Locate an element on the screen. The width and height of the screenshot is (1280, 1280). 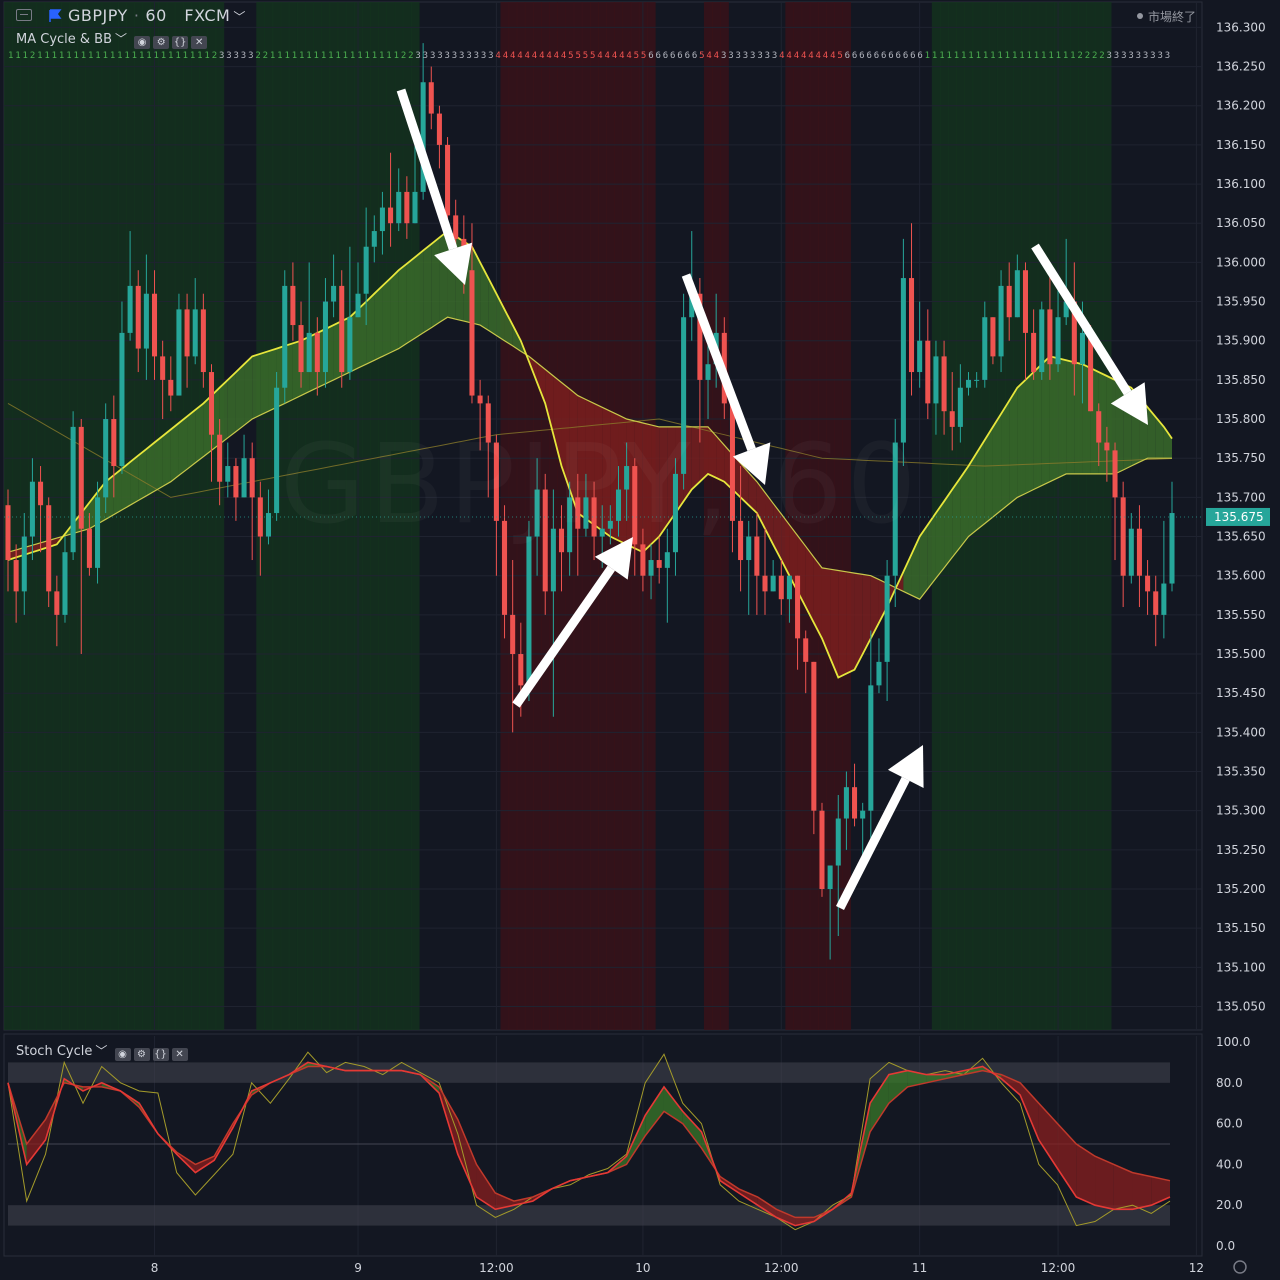
cycle-digit: 5 is located at coordinates (577, 56).